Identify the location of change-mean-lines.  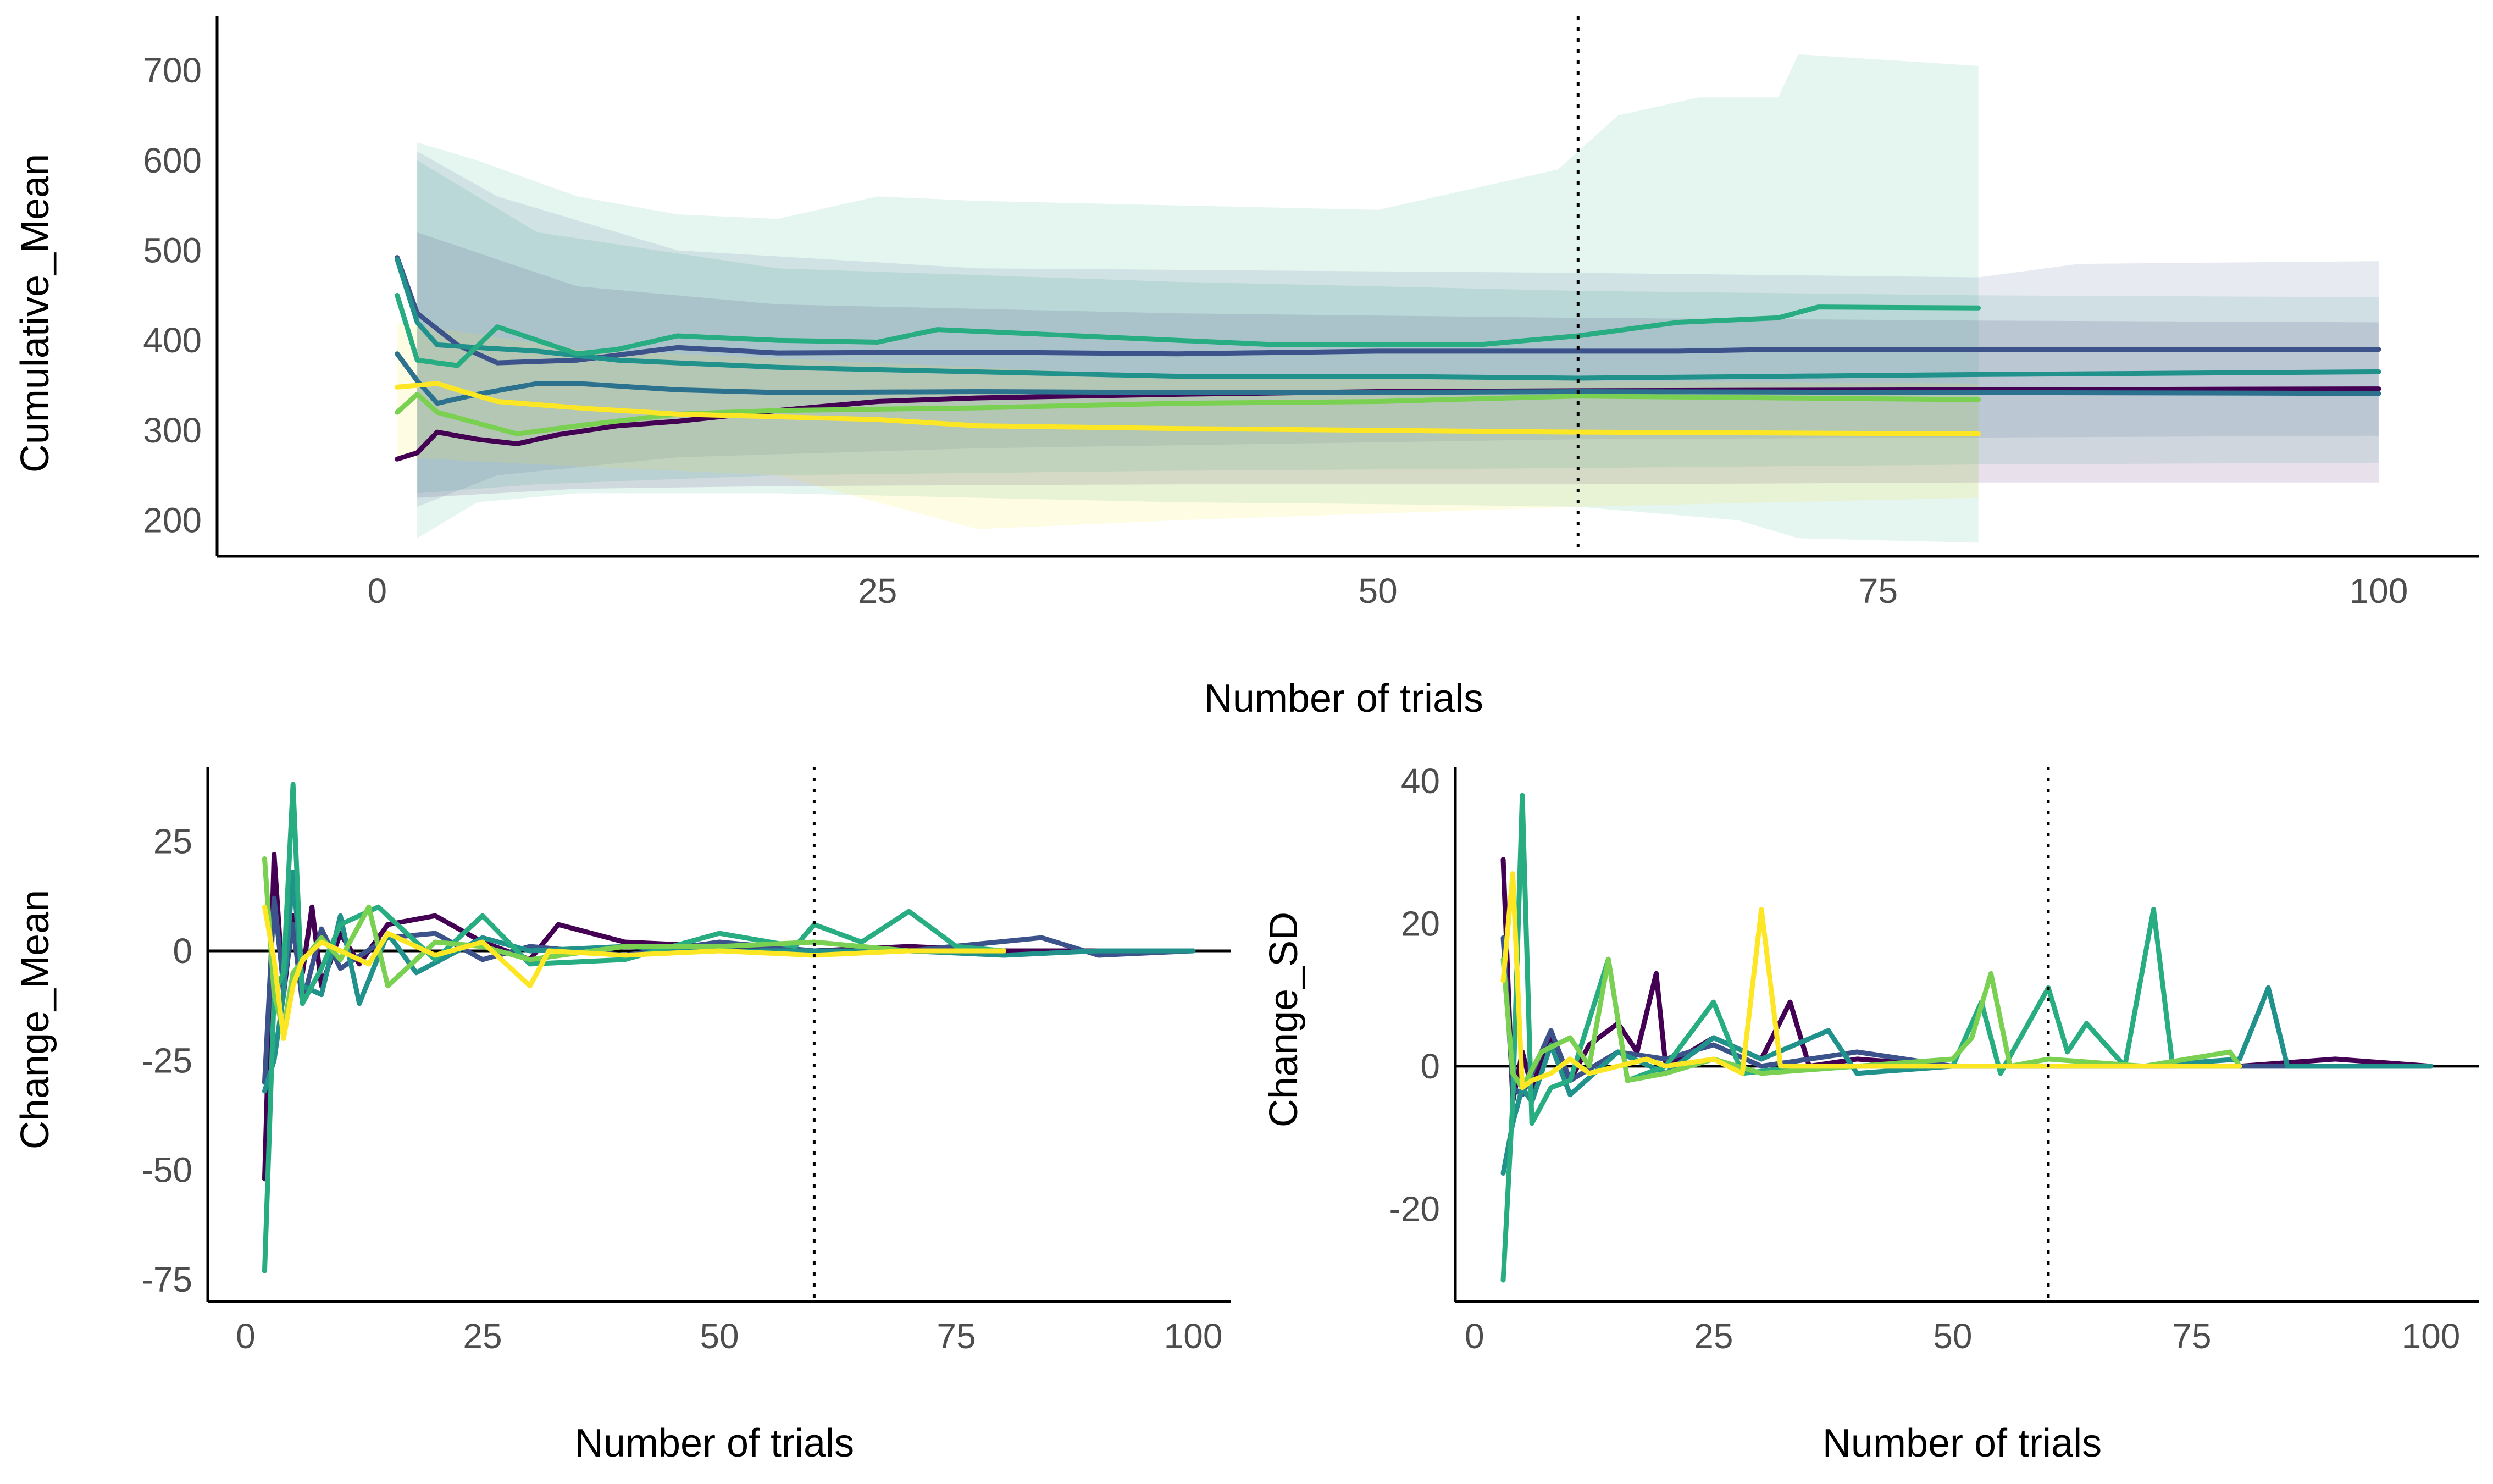
(720, 1034).